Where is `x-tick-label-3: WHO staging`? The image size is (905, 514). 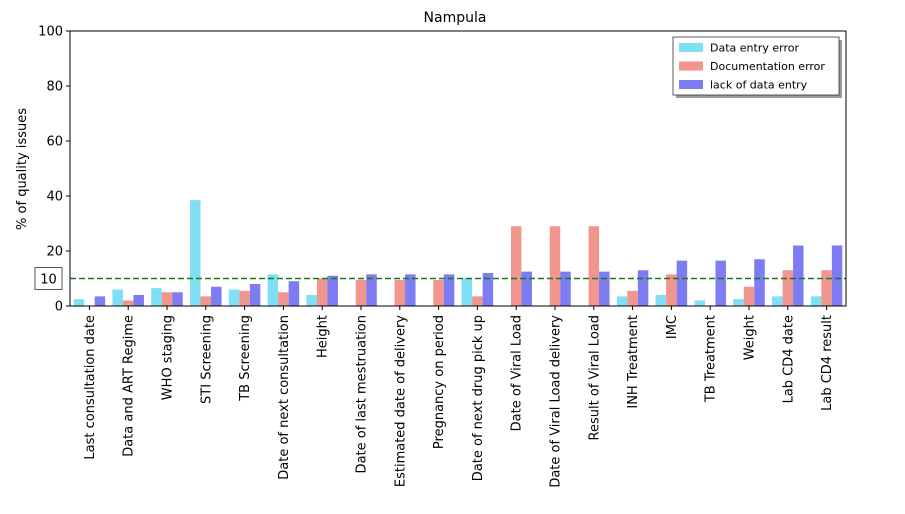 x-tick-label-3: WHO staging is located at coordinates (168, 357).